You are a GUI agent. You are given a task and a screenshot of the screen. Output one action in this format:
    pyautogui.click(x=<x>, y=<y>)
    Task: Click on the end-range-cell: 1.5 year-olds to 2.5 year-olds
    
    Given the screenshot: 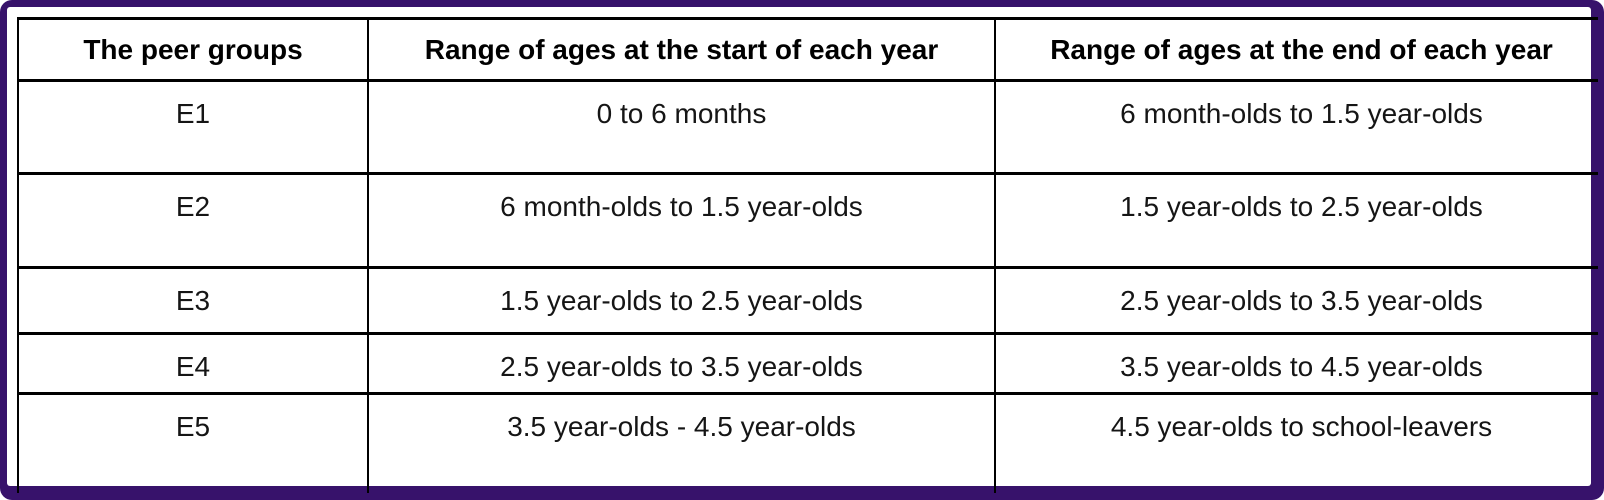 What is the action you would take?
    pyautogui.click(x=1296, y=220)
    